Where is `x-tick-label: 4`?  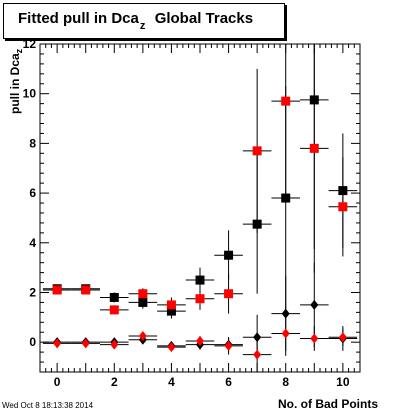 x-tick-label: 4 is located at coordinates (171, 382).